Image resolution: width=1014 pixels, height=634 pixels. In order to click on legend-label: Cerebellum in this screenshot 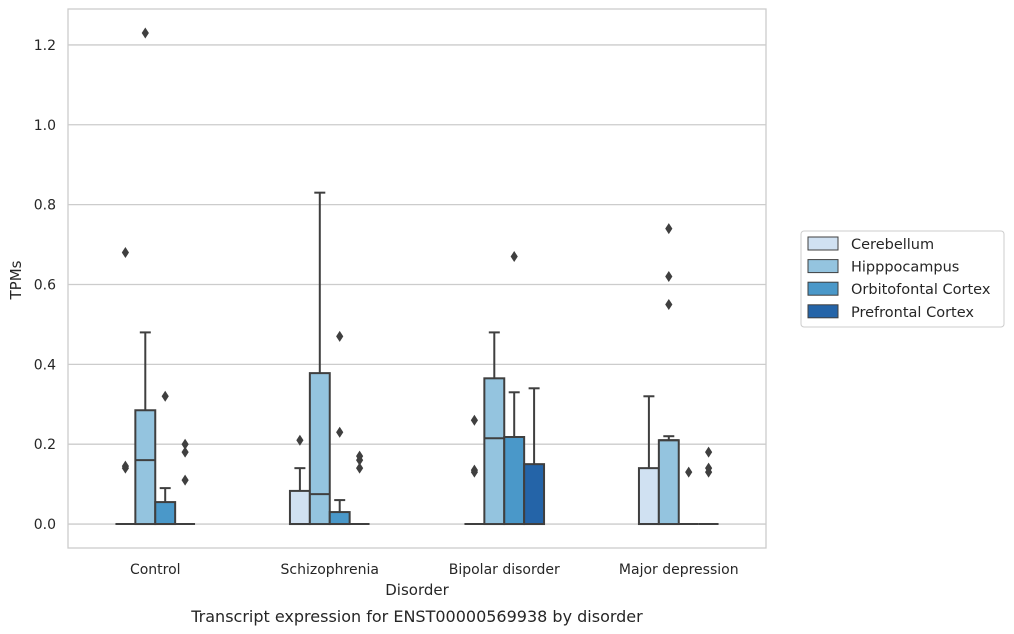, I will do `click(892, 245)`.